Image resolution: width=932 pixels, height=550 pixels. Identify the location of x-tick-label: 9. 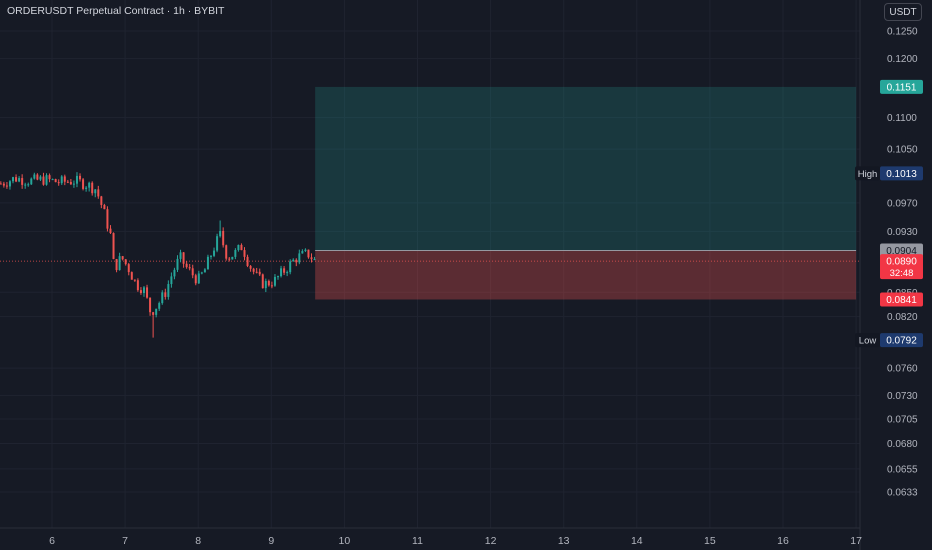
(271, 541).